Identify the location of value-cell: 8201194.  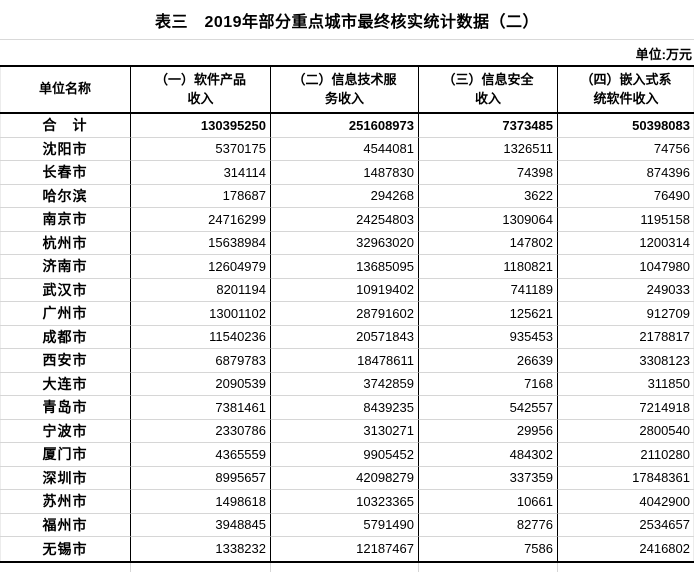
(201, 290).